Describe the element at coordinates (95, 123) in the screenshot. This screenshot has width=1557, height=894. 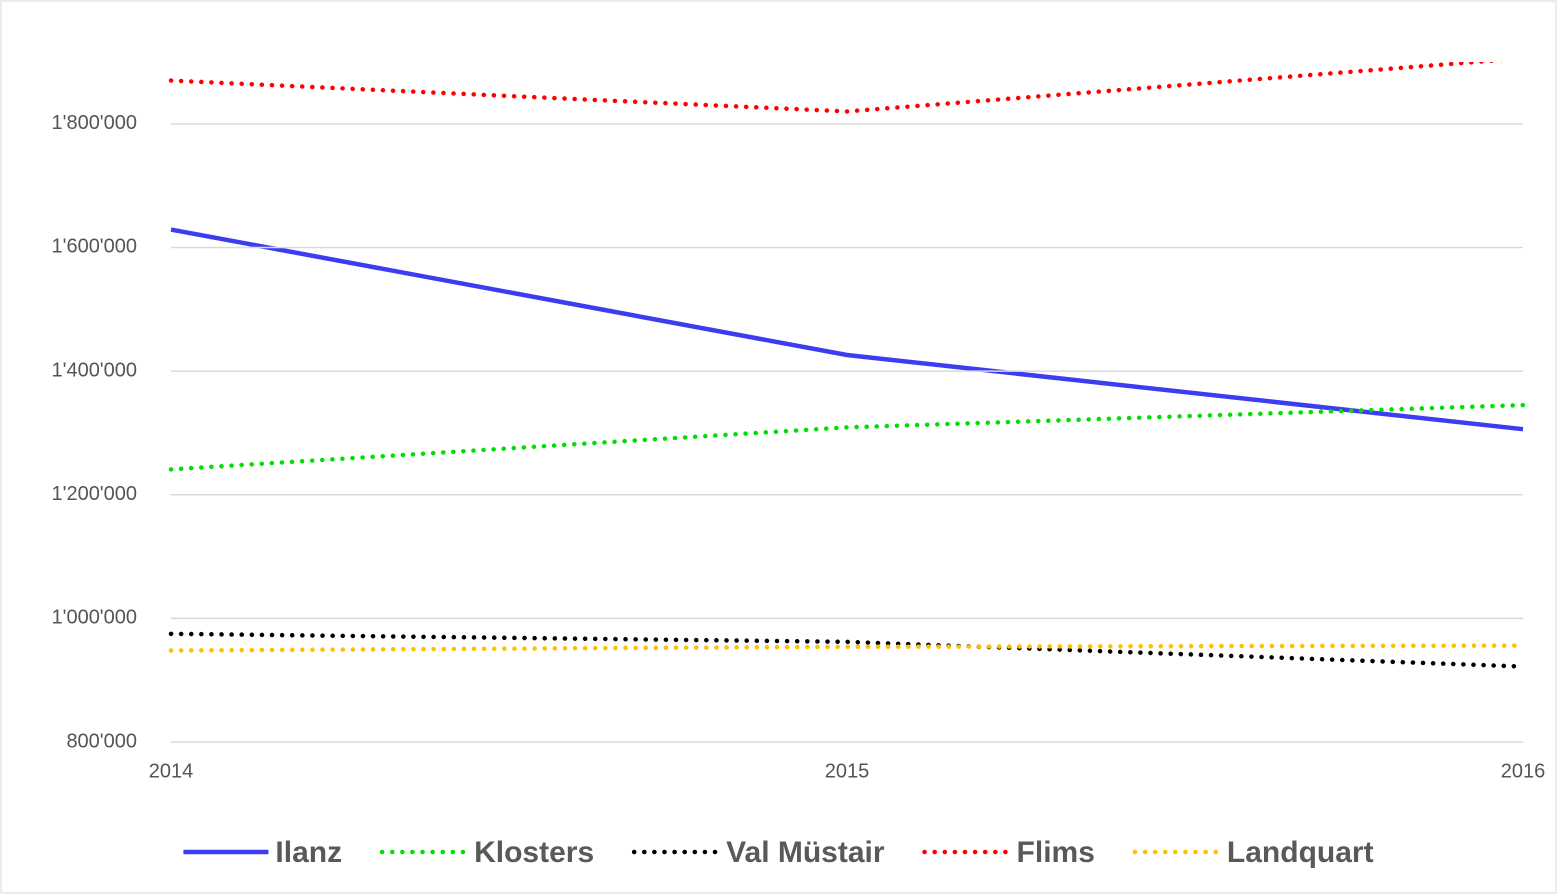
I see `y-tick-label: 1'800'000` at that location.